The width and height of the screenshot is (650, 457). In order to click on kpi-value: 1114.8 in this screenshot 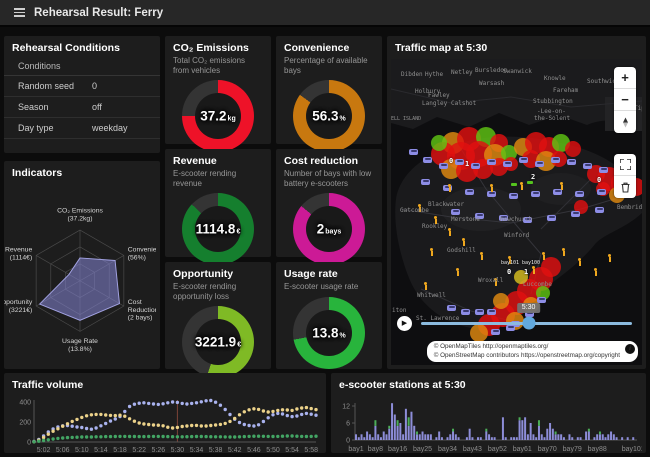, I will do `click(215, 229)`.